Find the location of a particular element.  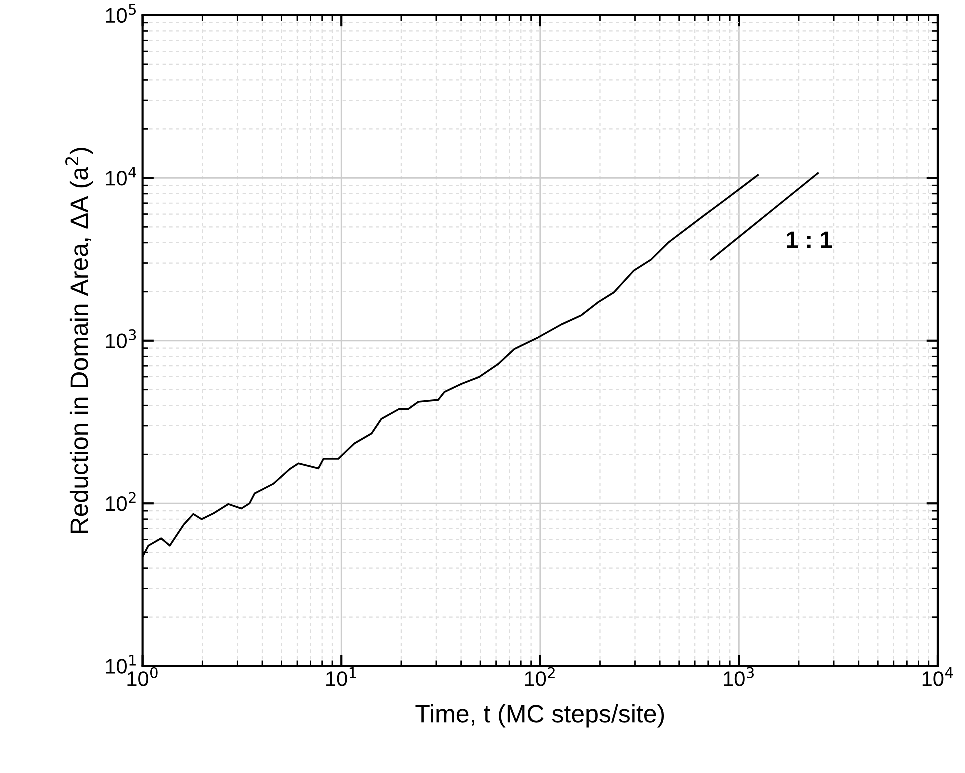

x-tick-label: 10$^{3}$ is located at coordinates (739, 676).